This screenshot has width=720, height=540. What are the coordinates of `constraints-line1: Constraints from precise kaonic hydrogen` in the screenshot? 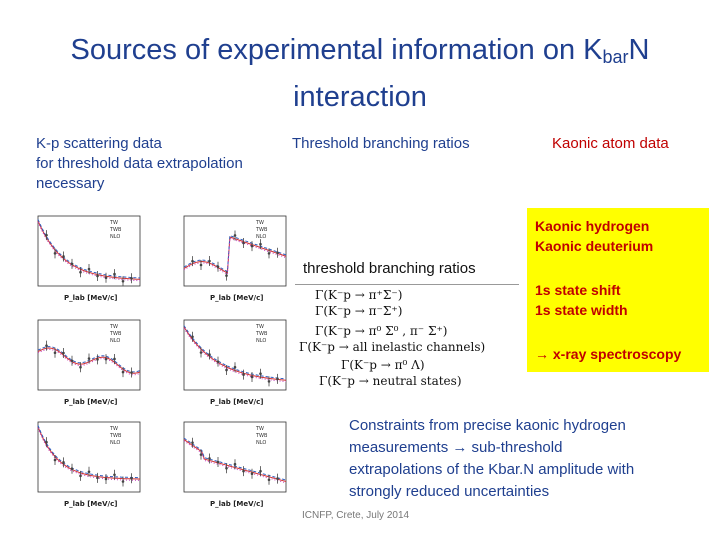 It's located at (487, 425).